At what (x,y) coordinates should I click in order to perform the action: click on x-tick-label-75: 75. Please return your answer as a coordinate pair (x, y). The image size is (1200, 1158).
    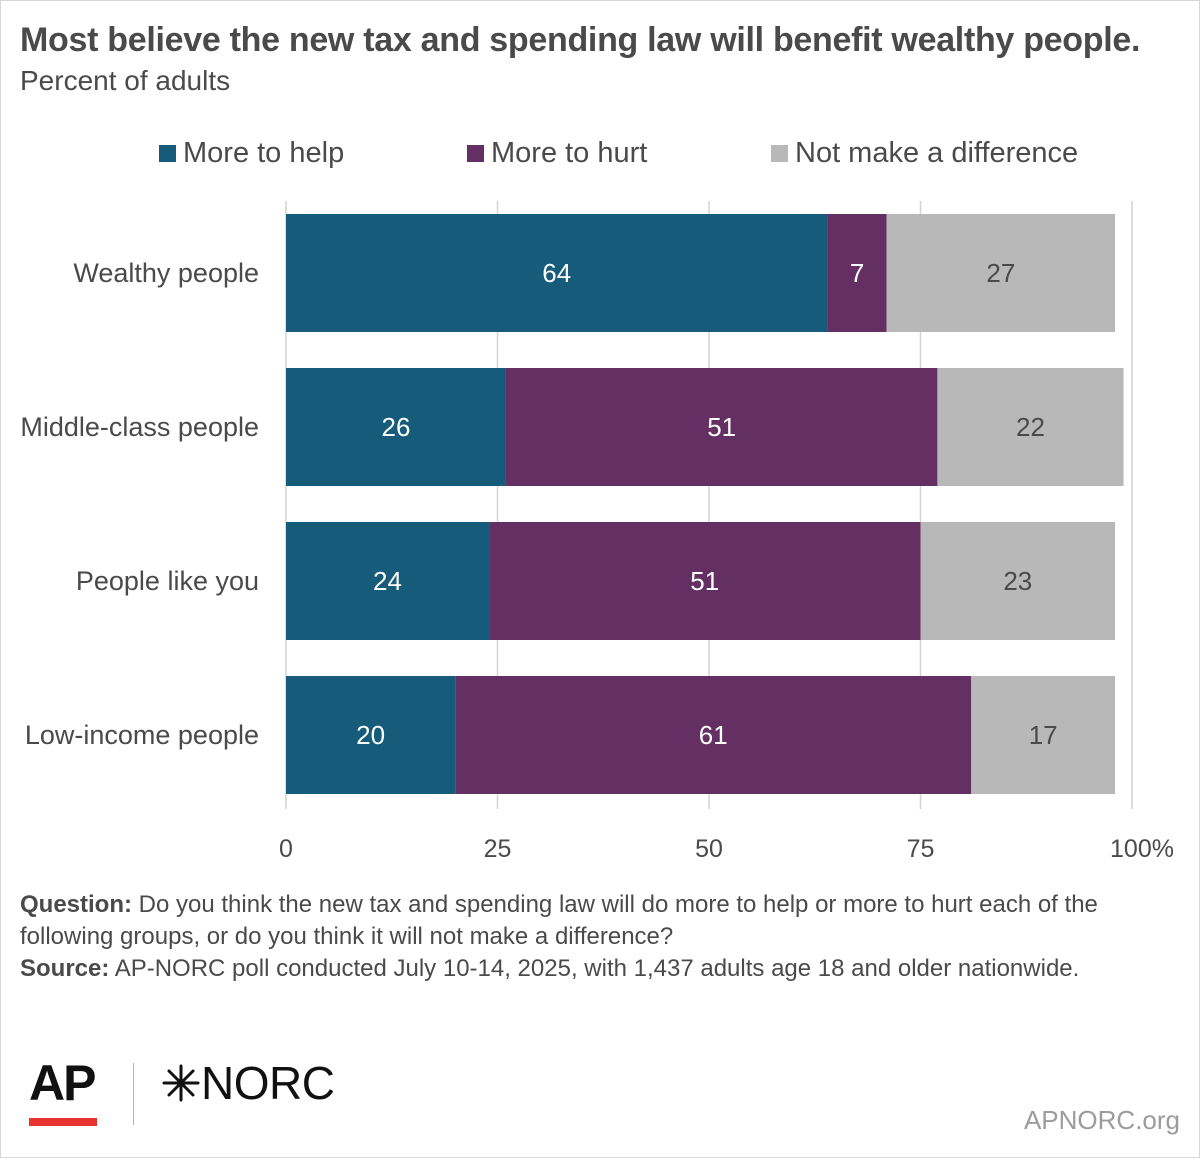
    Looking at the image, I should click on (921, 849).